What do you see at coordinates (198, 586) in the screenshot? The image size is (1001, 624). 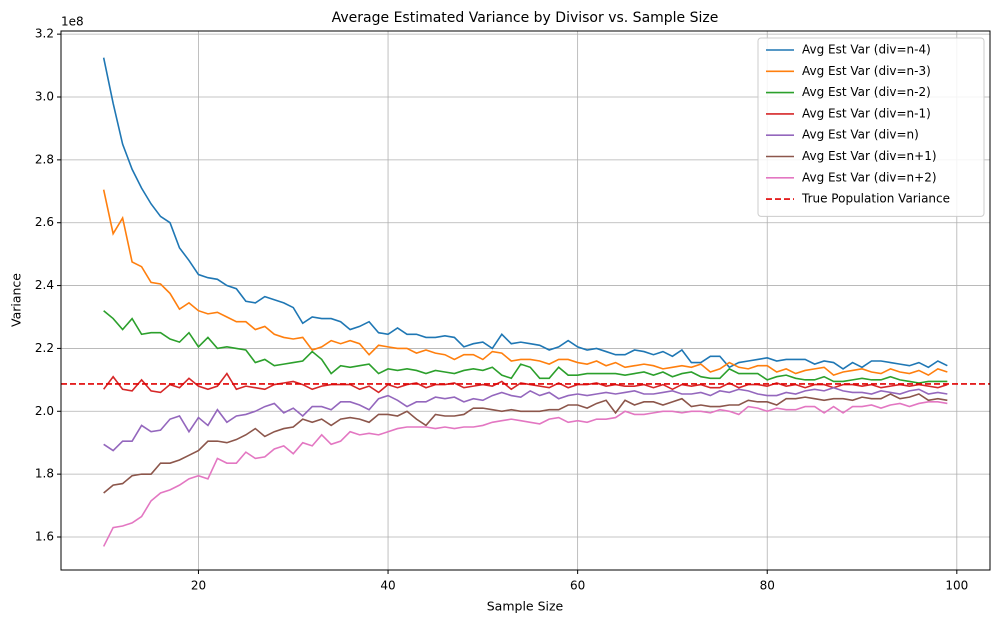 I see `x-tick-label: 20` at bounding box center [198, 586].